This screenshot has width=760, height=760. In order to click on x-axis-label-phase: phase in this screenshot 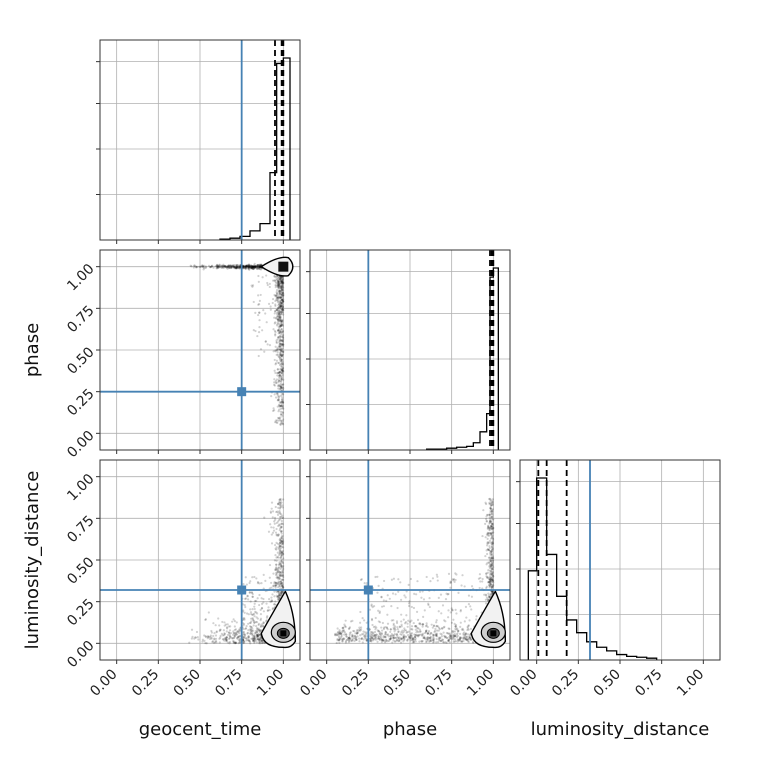, I will do `click(410, 729)`.